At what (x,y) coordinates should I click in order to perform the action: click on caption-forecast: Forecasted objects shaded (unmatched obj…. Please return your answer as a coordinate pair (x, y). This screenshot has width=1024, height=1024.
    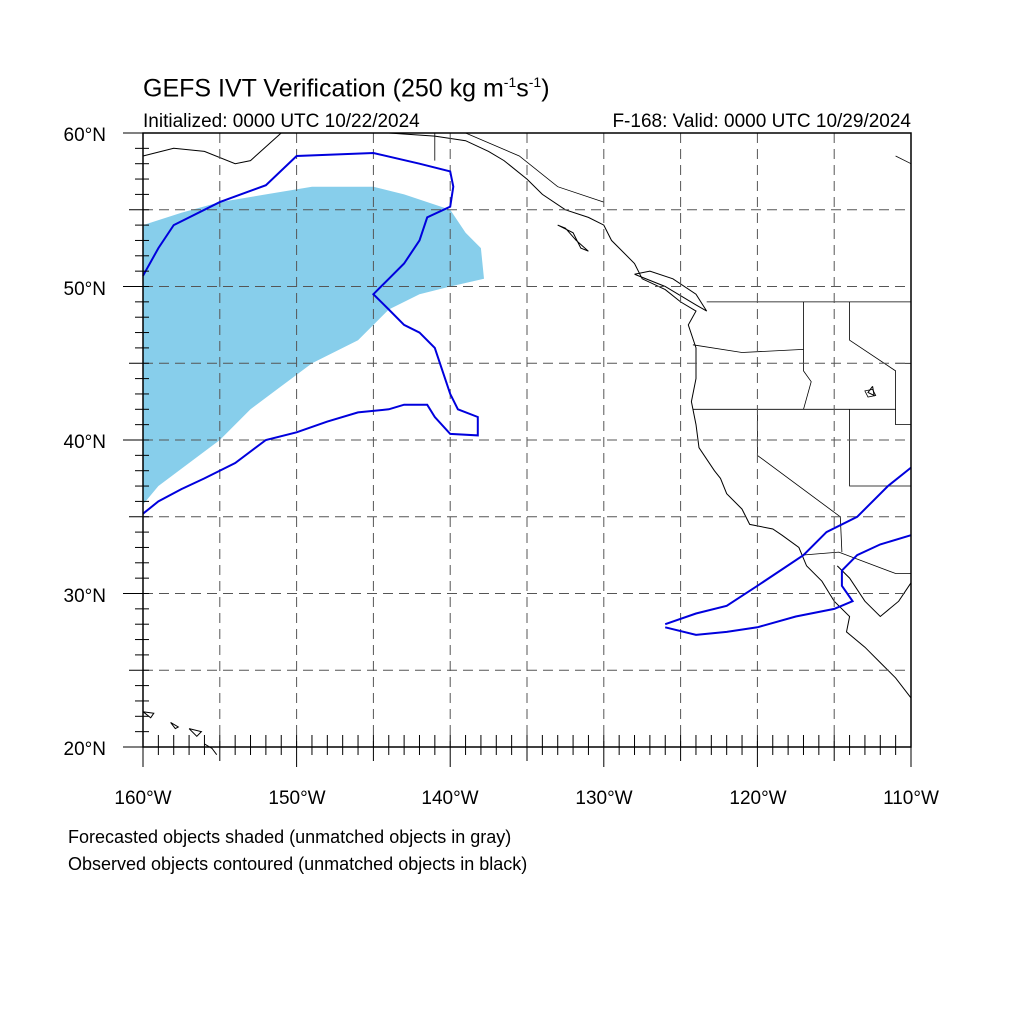
    Looking at the image, I should click on (290, 837).